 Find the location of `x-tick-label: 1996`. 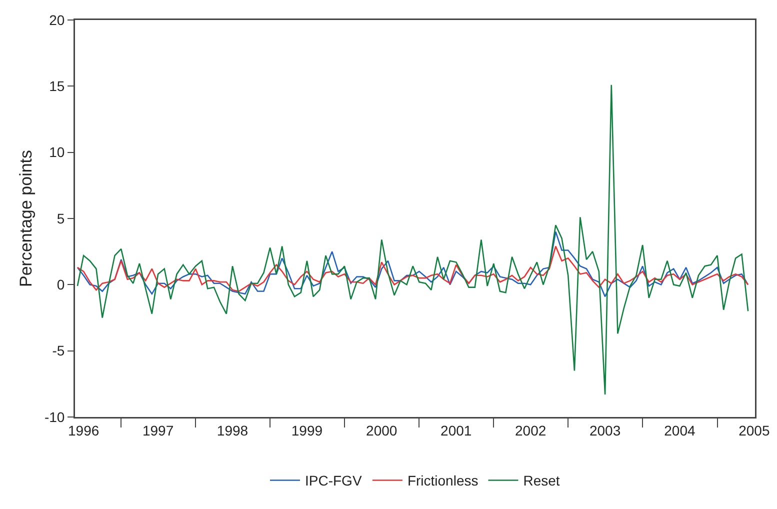

x-tick-label: 1996 is located at coordinates (84, 430).